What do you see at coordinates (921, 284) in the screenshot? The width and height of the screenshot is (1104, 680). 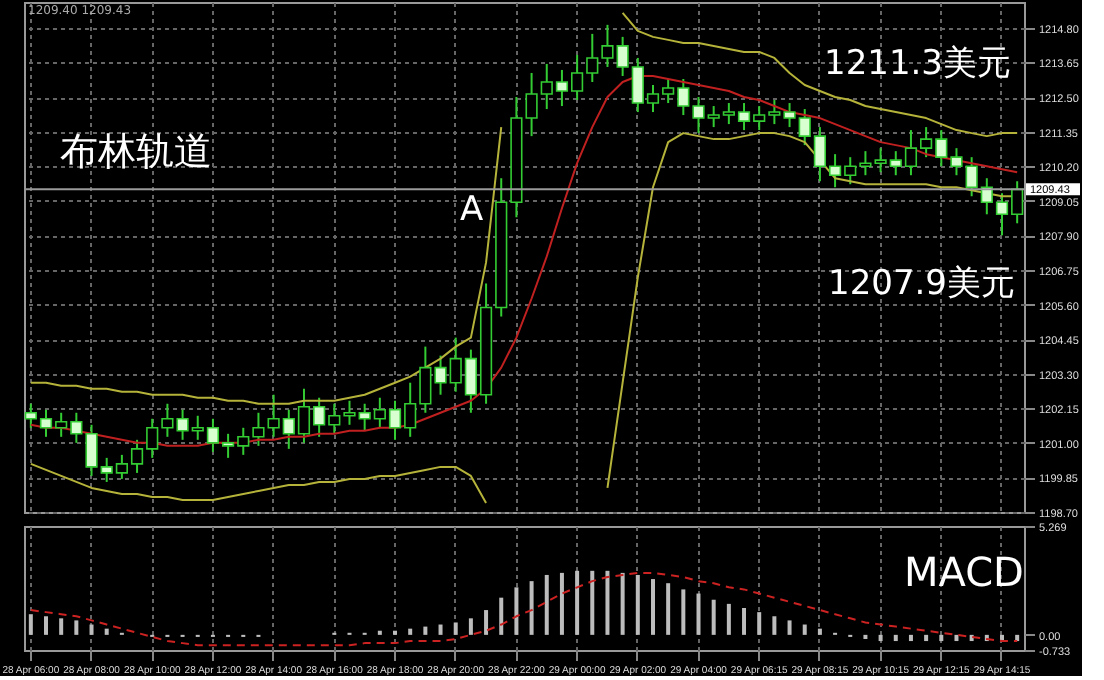 I see `annotation: 1207.9美元` at bounding box center [921, 284].